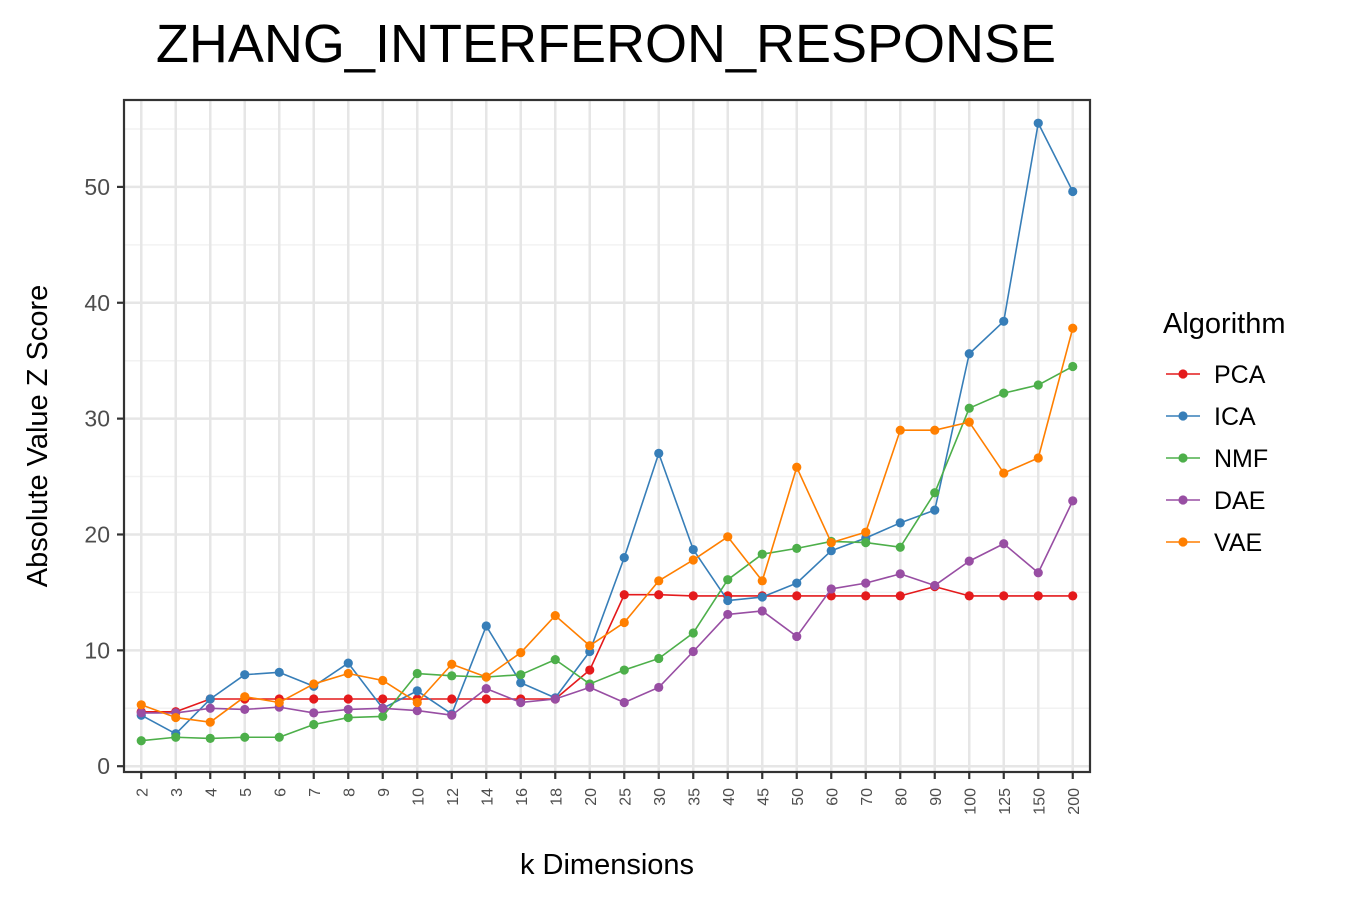 The height and width of the screenshot is (900, 1350). Describe the element at coordinates (606, 44) in the screenshot. I see `chart-title: ZHANG_INTERFERON_RESPONSE` at that location.